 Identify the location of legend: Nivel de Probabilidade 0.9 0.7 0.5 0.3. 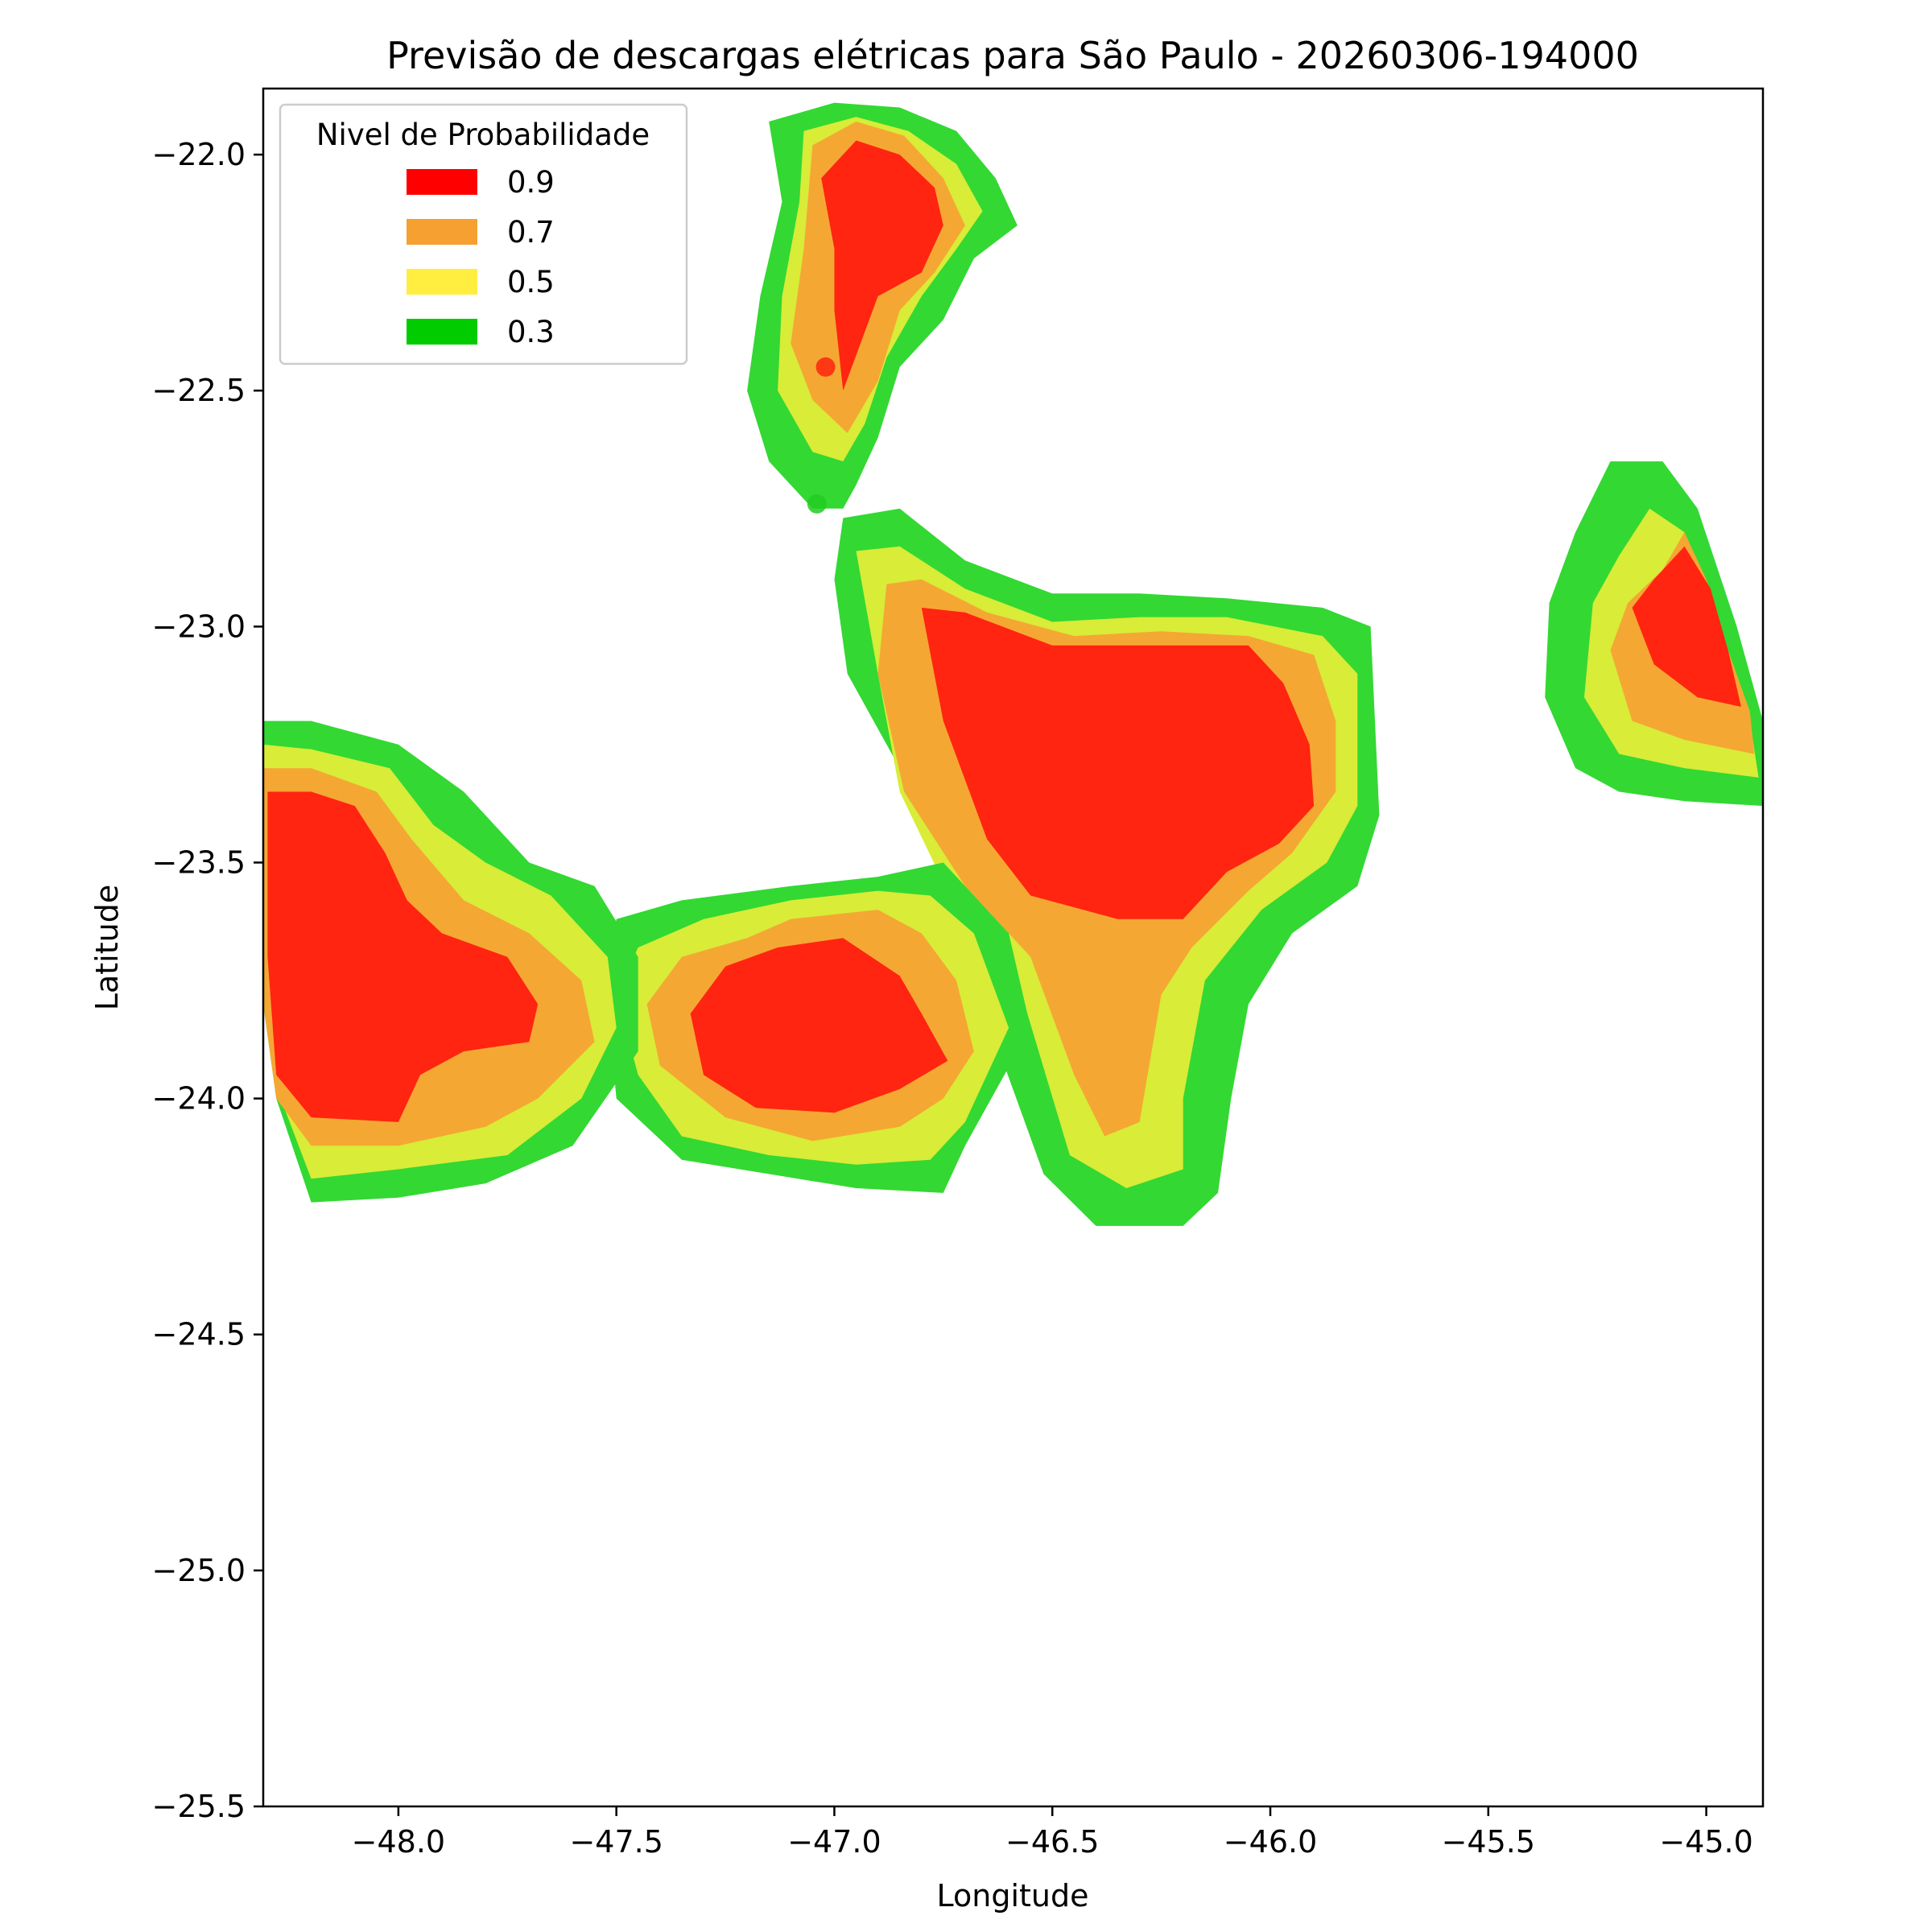
(483, 234).